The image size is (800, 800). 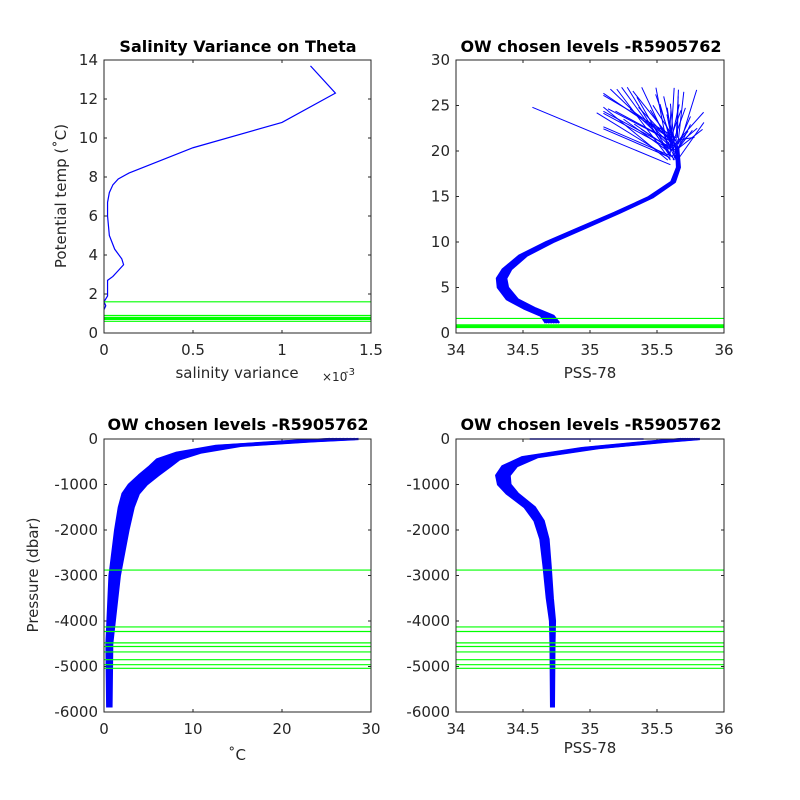 What do you see at coordinates (93, 177) in the screenshot?
I see `y-tick-label: 8` at bounding box center [93, 177].